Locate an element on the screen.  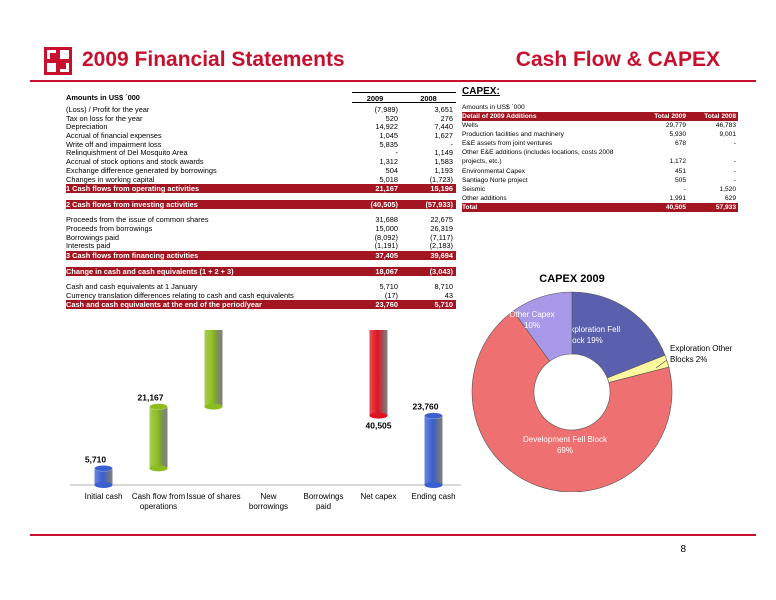
capex-row-2009 is located at coordinates (659, 152).